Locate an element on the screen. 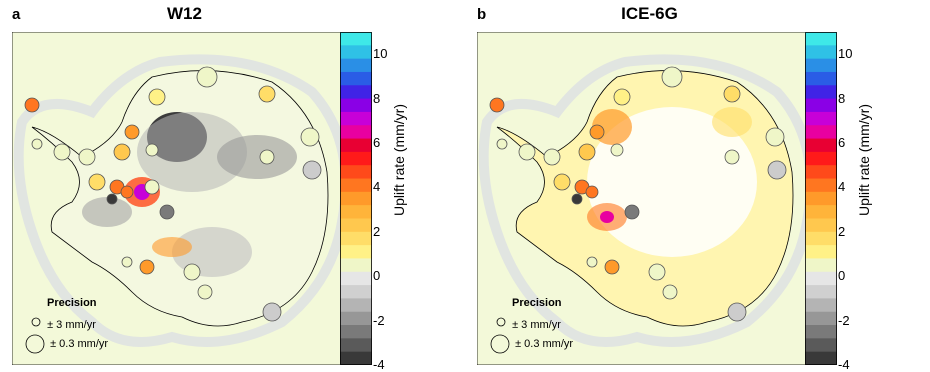 This screenshot has height=372, width=930. panel-letter: a is located at coordinates (16, 14).